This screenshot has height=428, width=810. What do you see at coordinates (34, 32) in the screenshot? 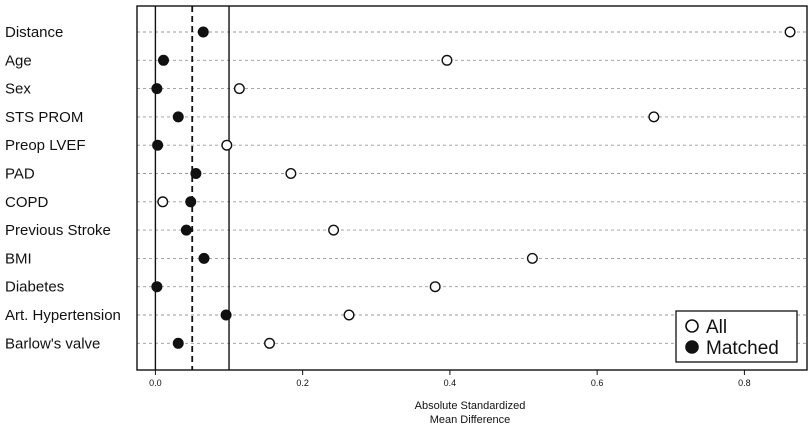
I see `variable-label: Distance` at bounding box center [34, 32].